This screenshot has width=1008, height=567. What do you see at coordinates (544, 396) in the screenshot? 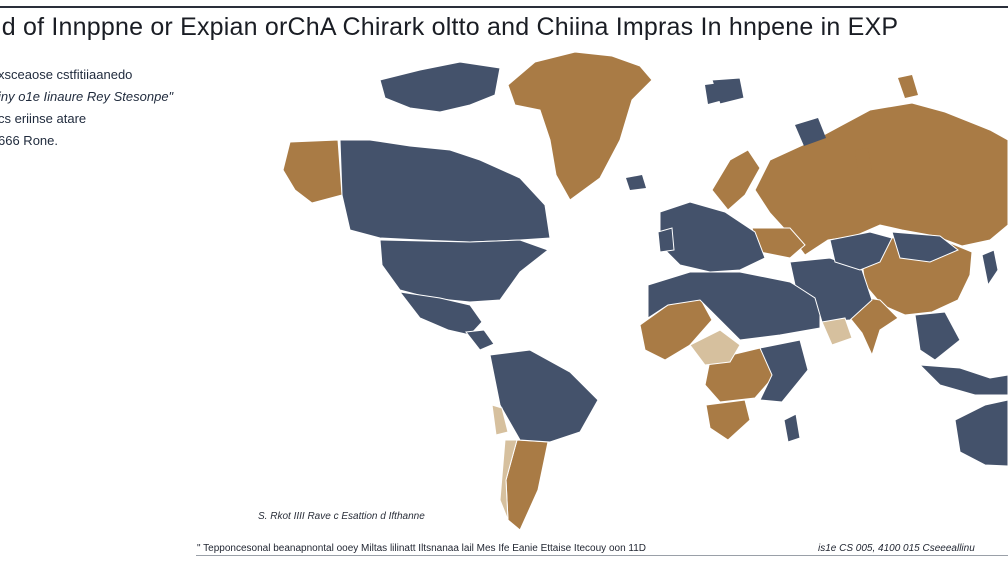
I see `south-america-north` at bounding box center [544, 396].